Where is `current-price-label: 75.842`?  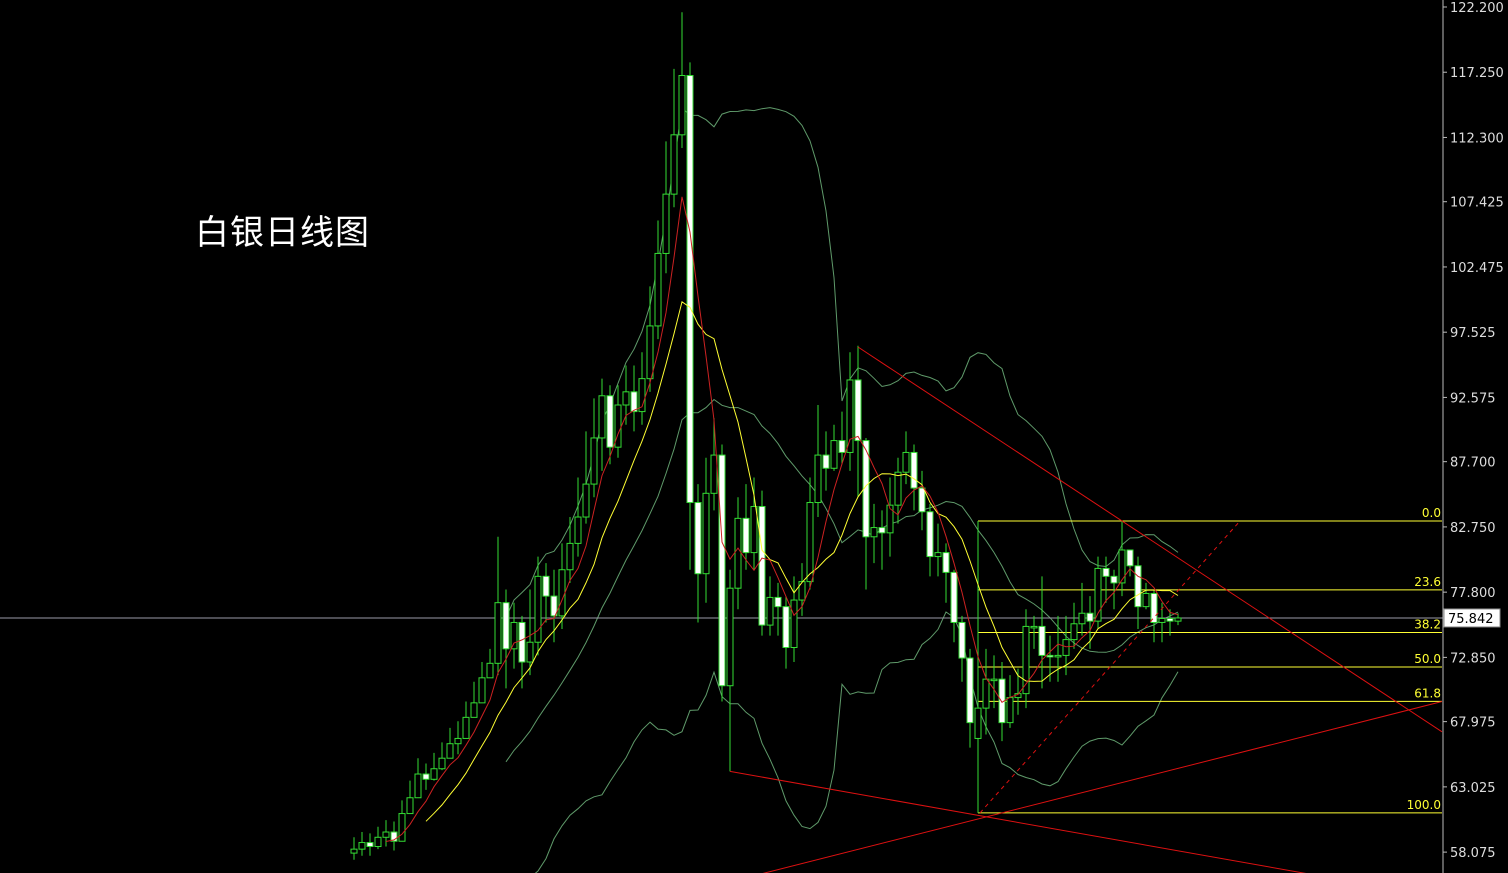 current-price-label: 75.842 is located at coordinates (1471, 619).